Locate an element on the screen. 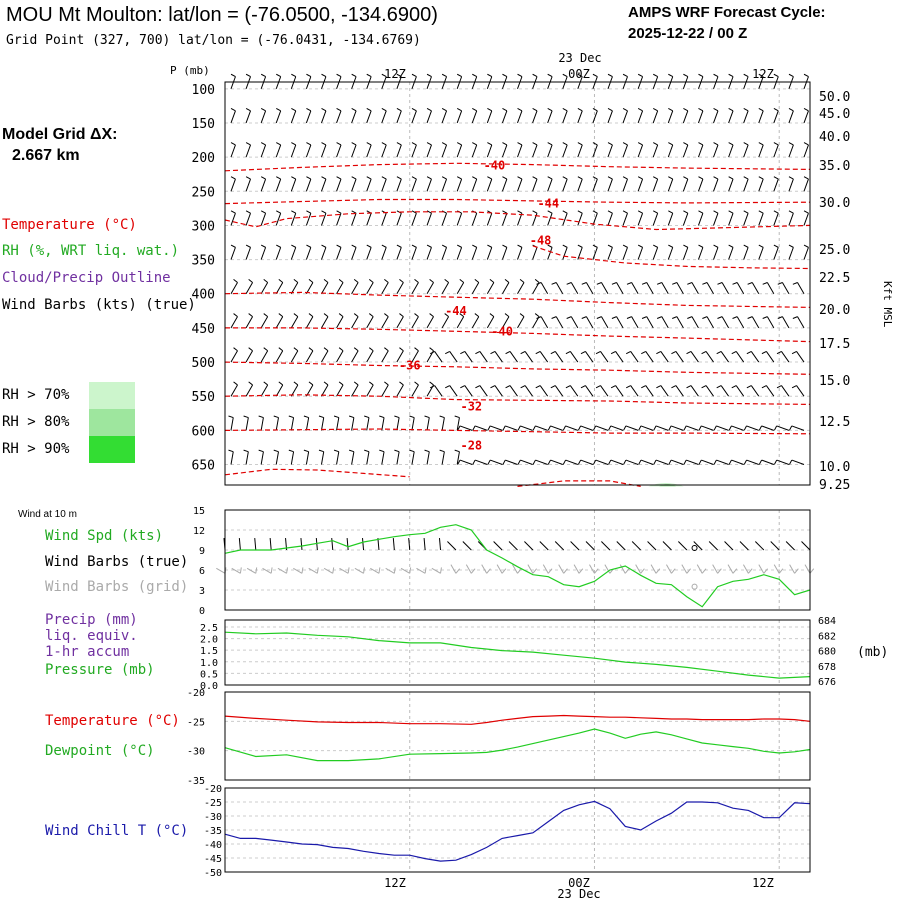 The image size is (900, 900). pressure-tick-250: 250 is located at coordinates (203, 192).